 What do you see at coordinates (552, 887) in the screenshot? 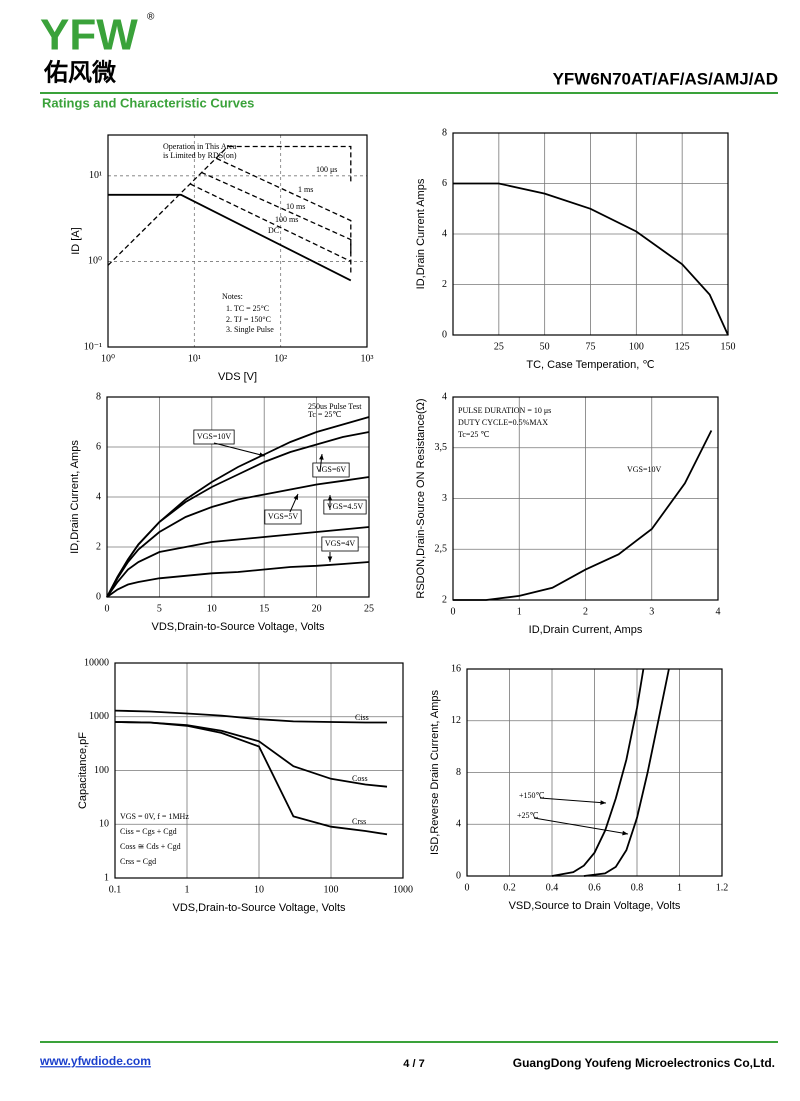
I see `x-tick-label: 0.4` at bounding box center [552, 887].